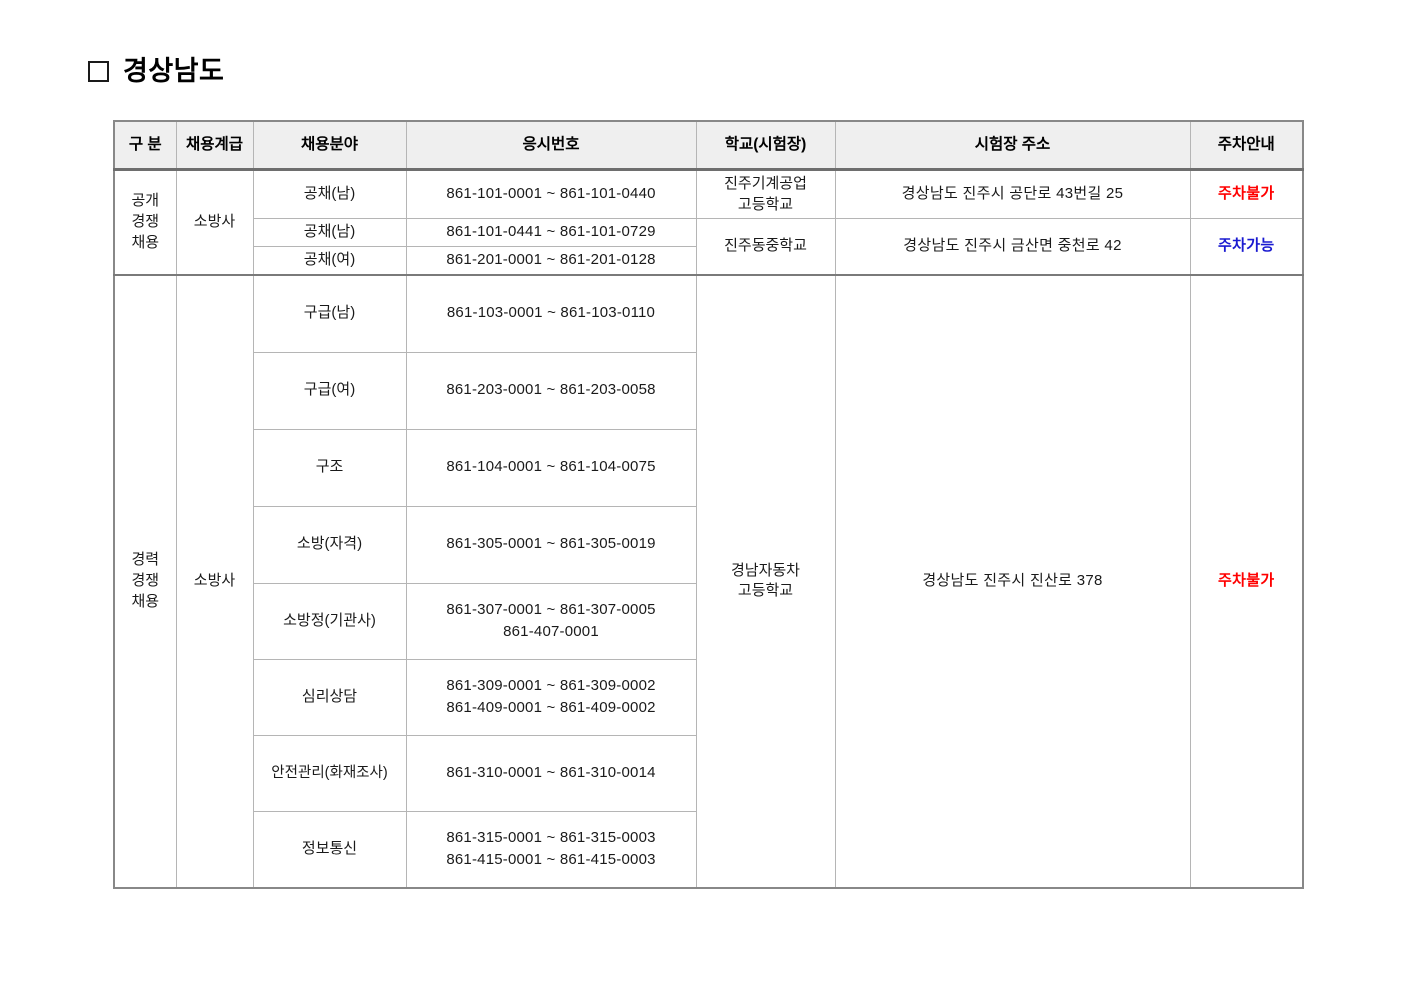 The height and width of the screenshot is (991, 1401). I want to click on exam-number-line: 861-203-0001 ~ 861-203-0058, so click(551, 390).